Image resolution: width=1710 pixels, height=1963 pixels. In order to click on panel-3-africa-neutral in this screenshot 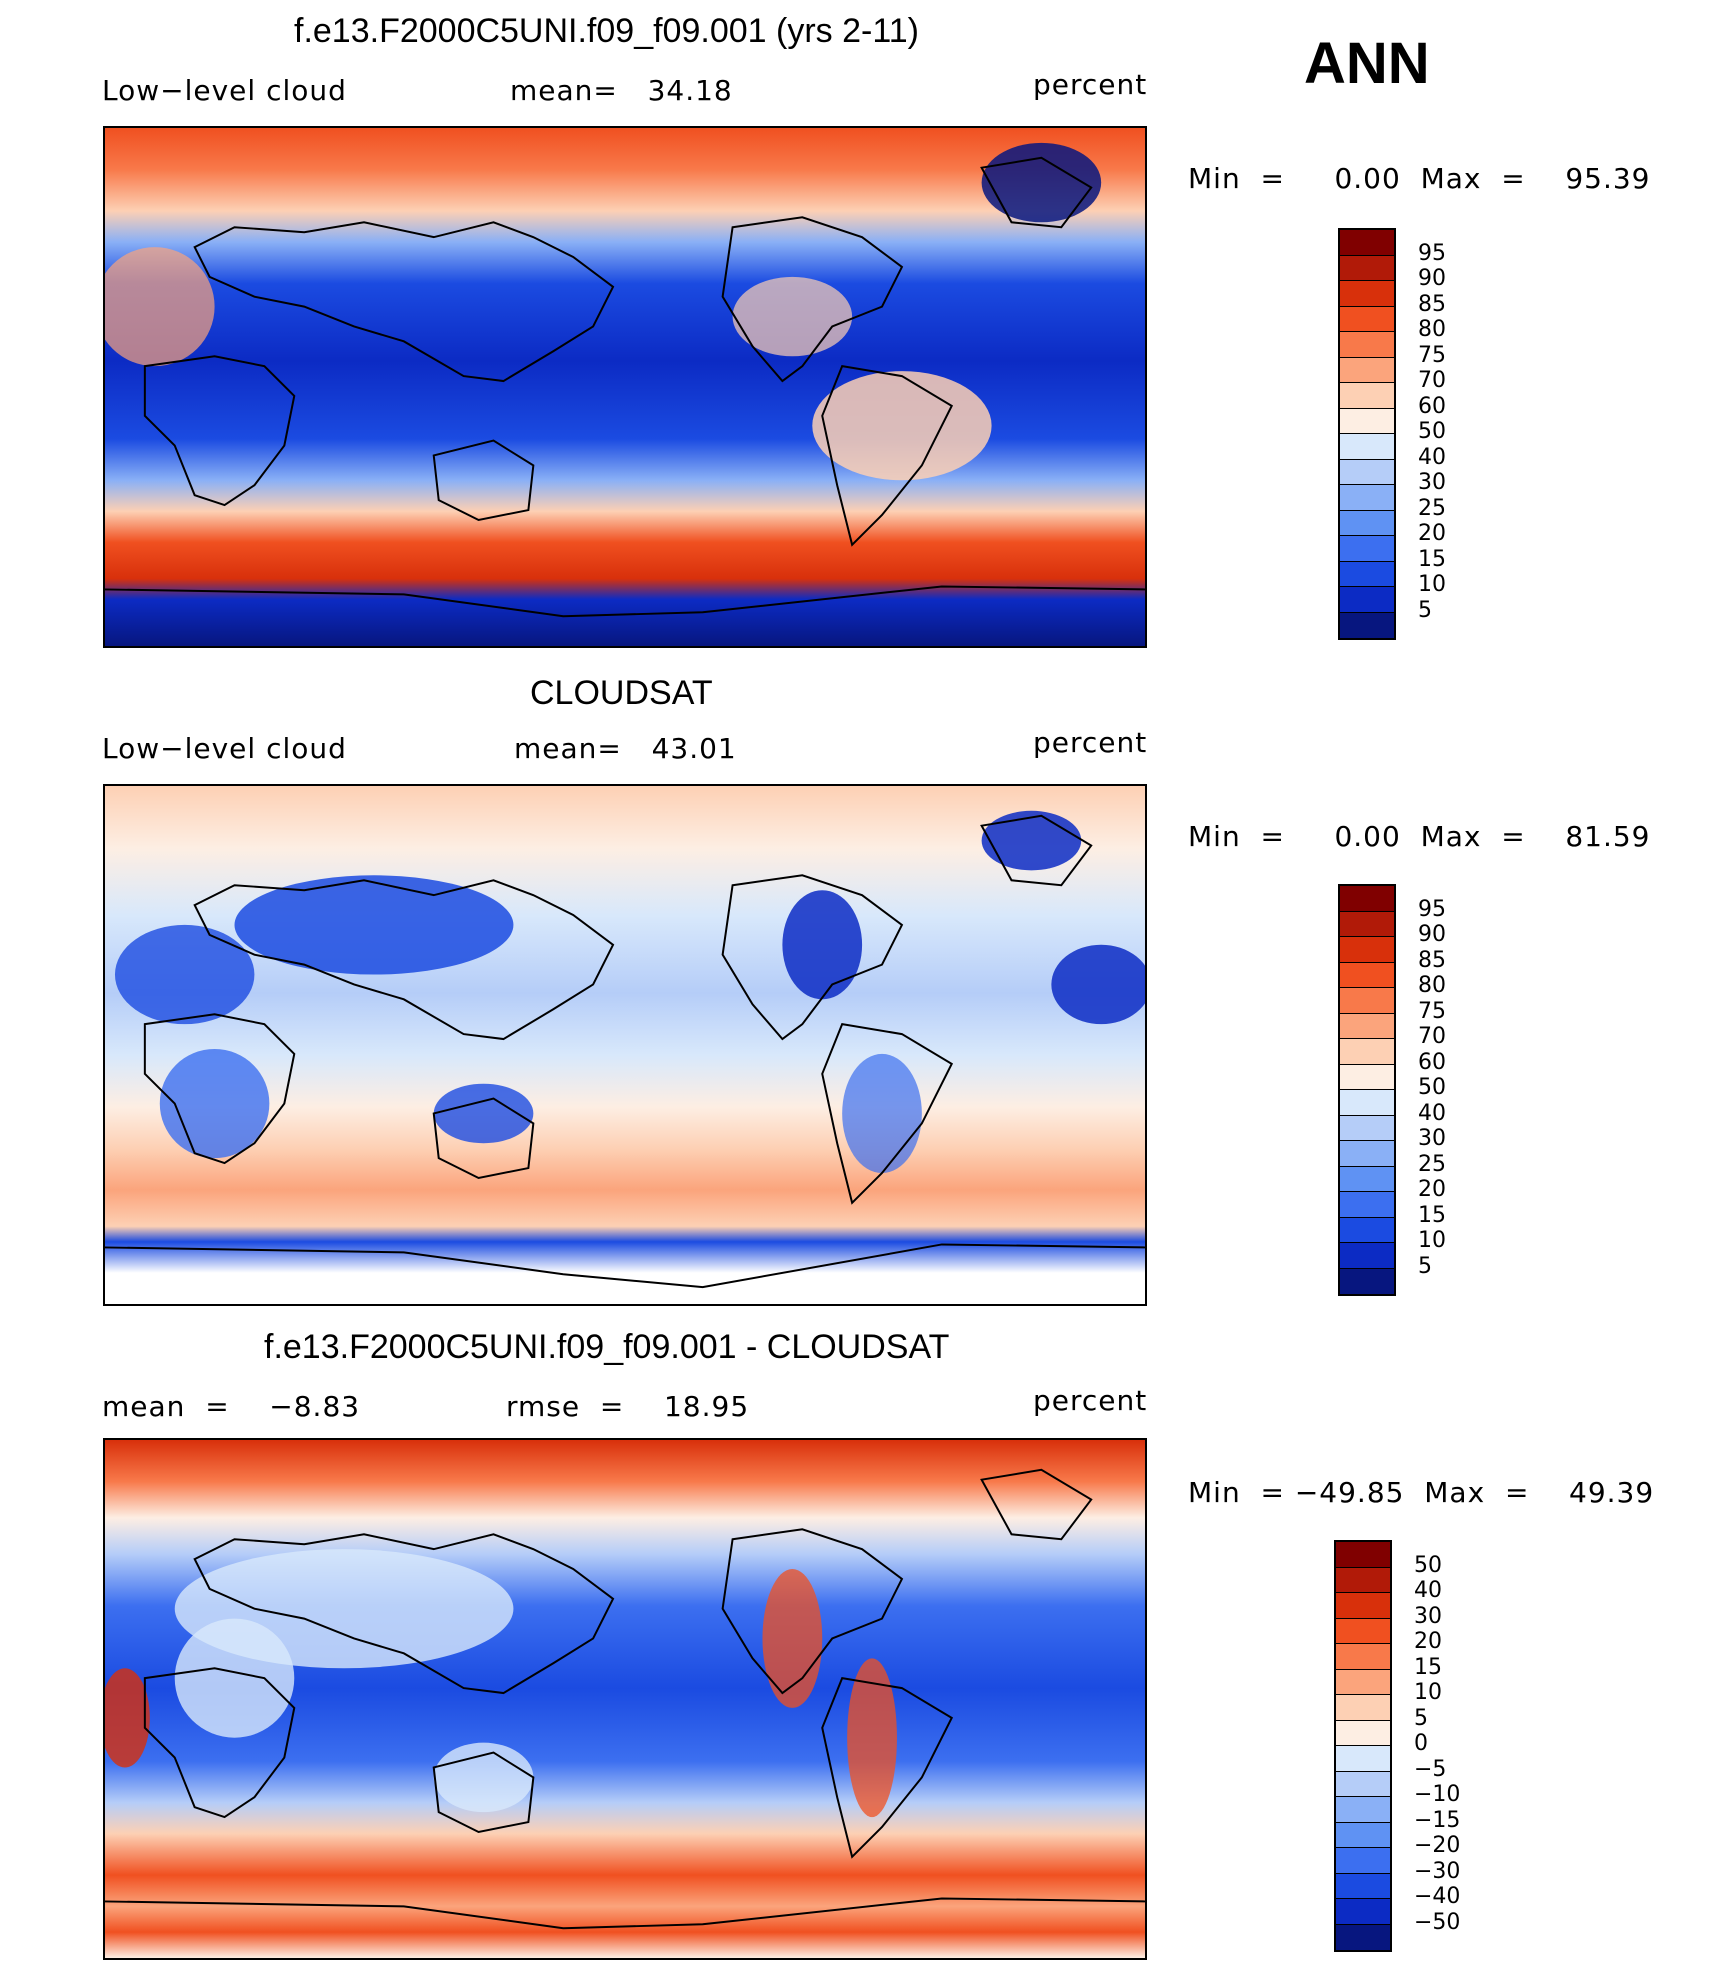, I will do `click(234, 1678)`.